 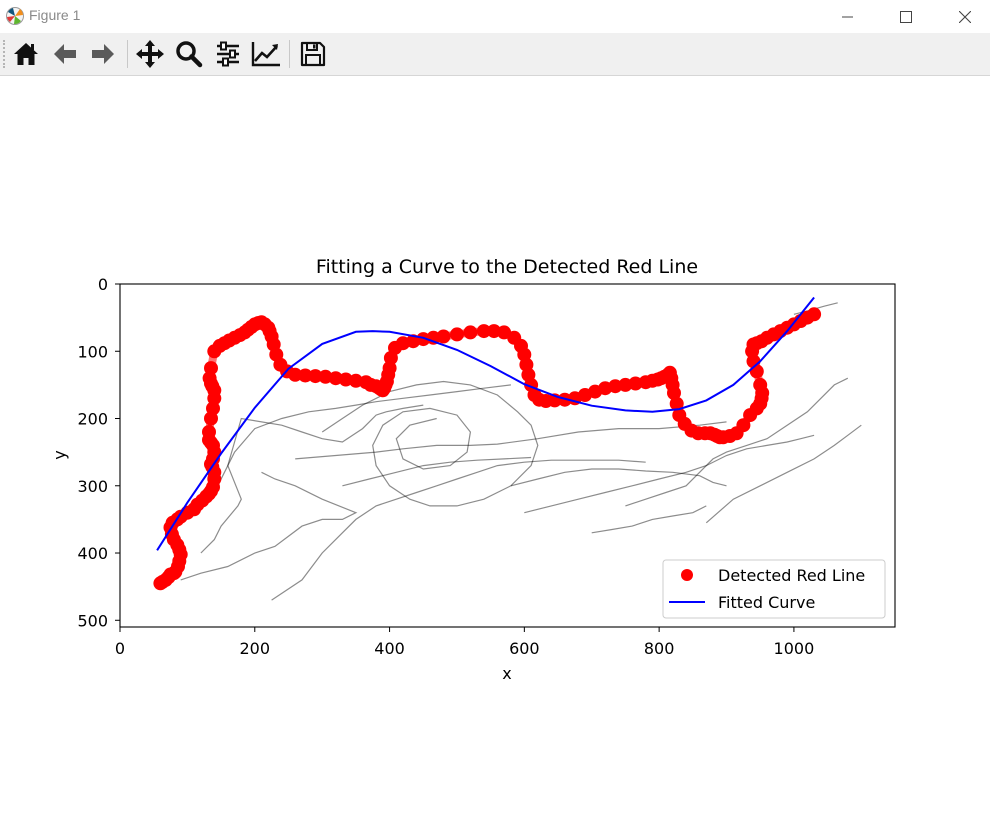 I want to click on y-axis-label: y, so click(x=59, y=454).